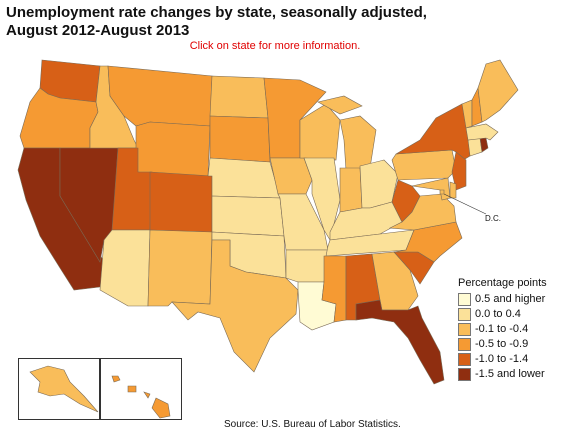  Describe the element at coordinates (173, 149) in the screenshot. I see `state-wyoming` at that location.